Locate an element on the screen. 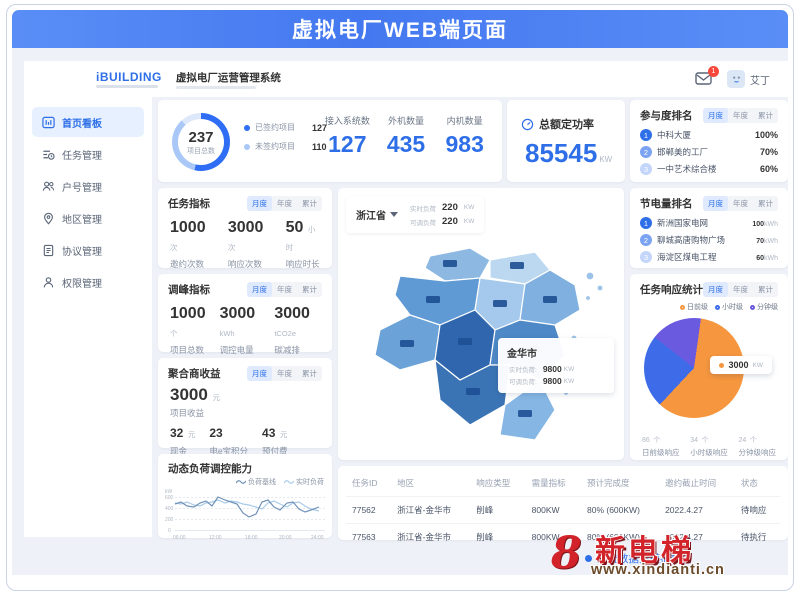  sidebar-item-permissions: 权限管理 is located at coordinates (88, 282).